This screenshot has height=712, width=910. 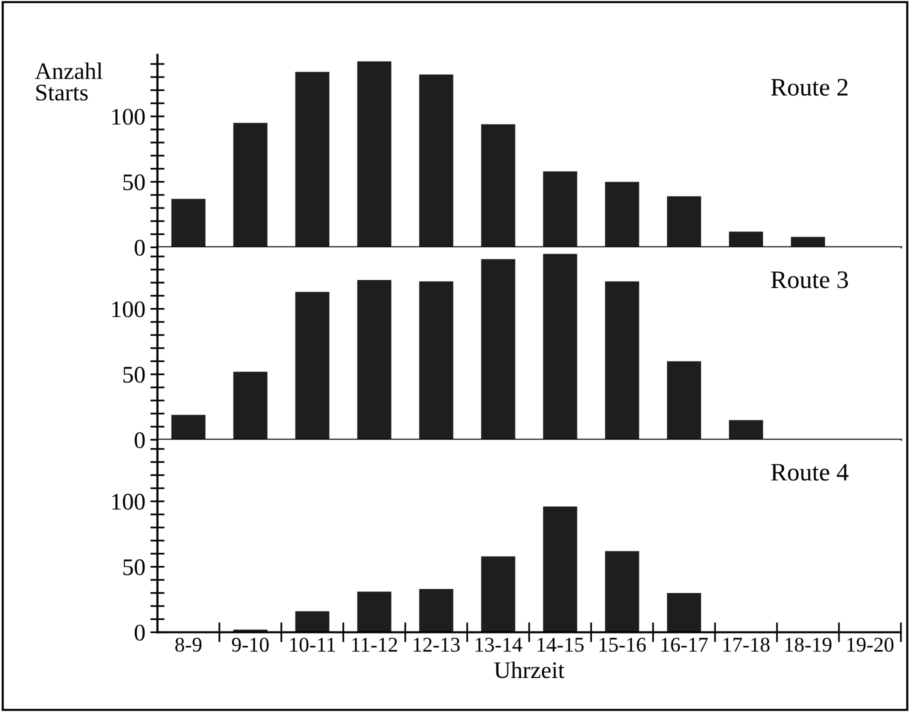 What do you see at coordinates (561, 645) in the screenshot?
I see `x-tick-label: 14-15` at bounding box center [561, 645].